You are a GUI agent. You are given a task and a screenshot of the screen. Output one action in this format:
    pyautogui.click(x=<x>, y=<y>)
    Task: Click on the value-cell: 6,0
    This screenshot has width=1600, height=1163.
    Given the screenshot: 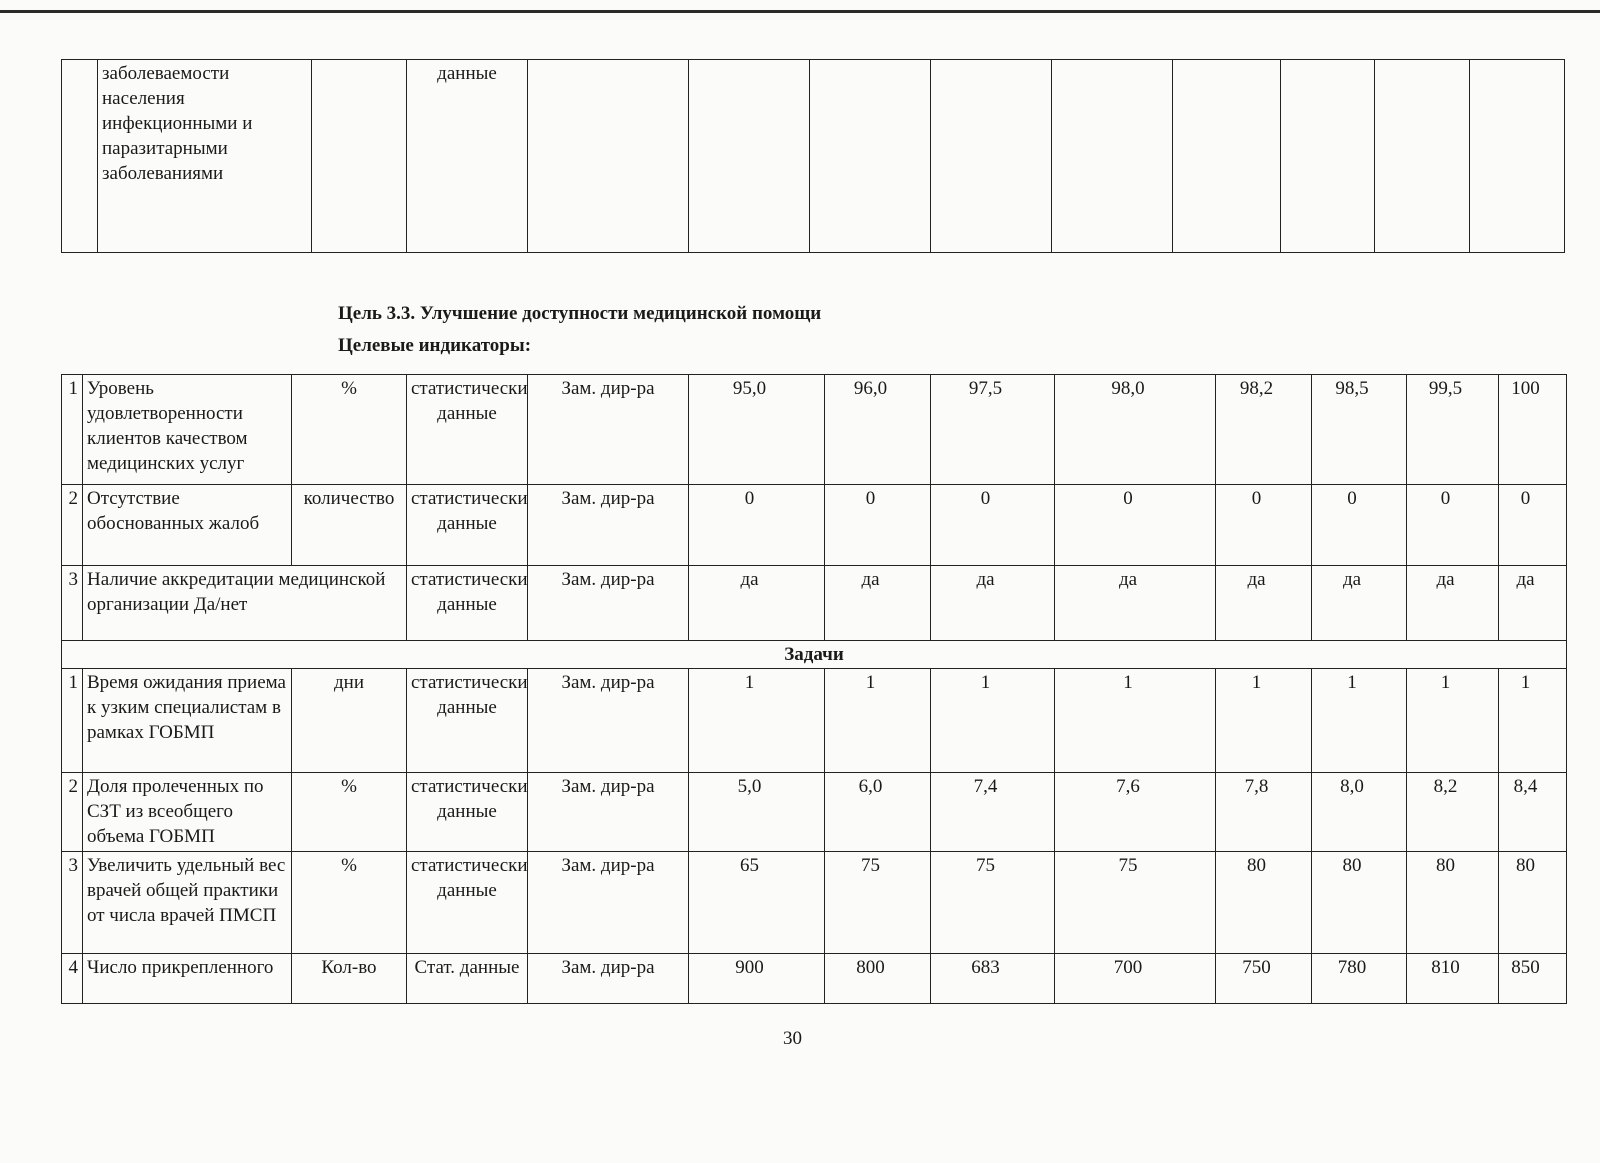 What is the action you would take?
    pyautogui.click(x=877, y=812)
    